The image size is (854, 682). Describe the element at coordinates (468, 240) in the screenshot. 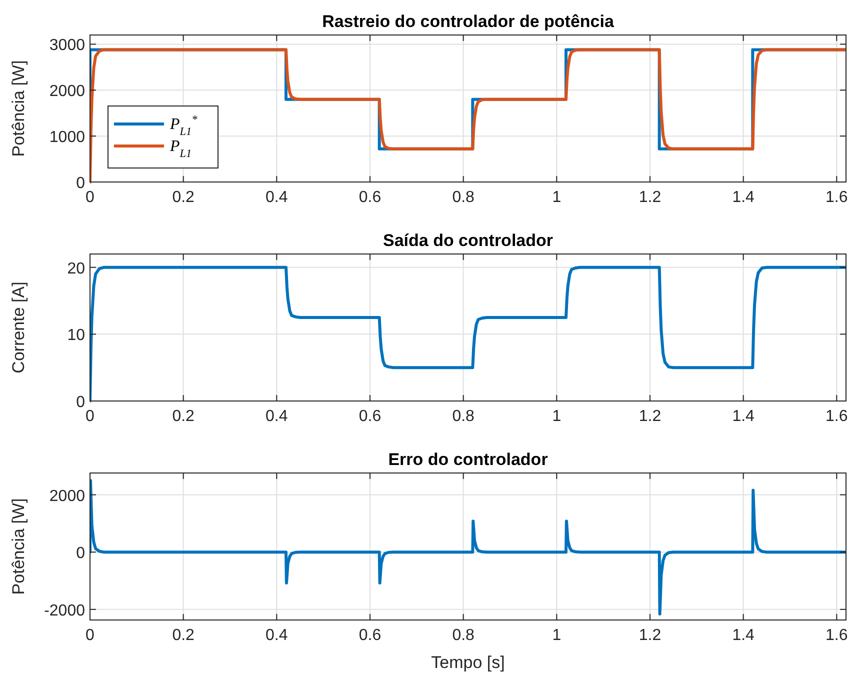

I see `chart-title: Saída do controlador` at that location.